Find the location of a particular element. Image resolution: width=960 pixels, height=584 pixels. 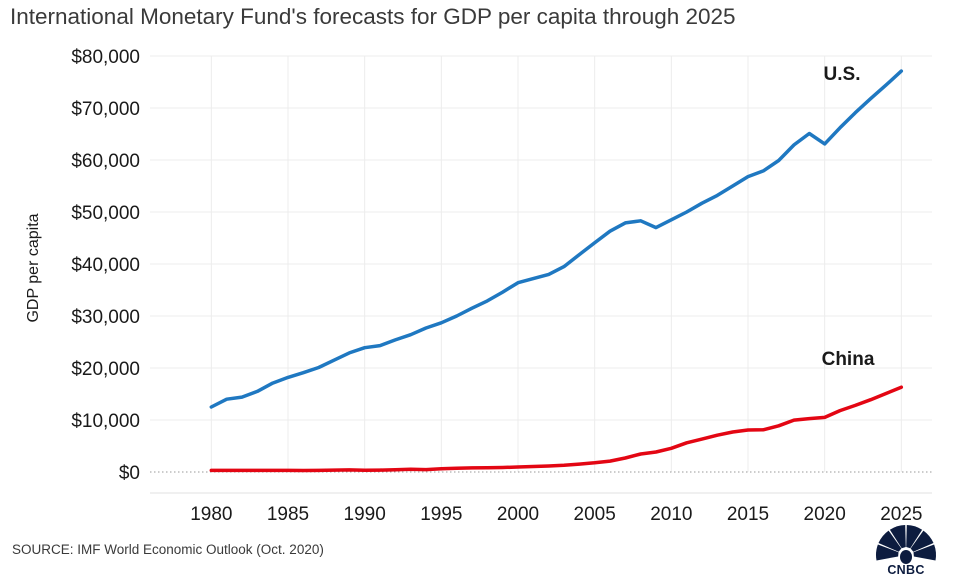

logo-body is located at coordinates (906, 557).